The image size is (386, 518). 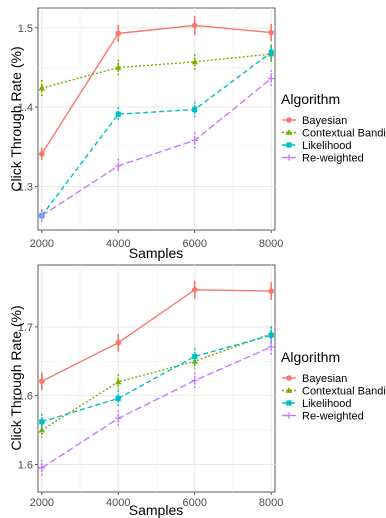 I want to click on series-line-re-weighted, so click(x=156, y=407).